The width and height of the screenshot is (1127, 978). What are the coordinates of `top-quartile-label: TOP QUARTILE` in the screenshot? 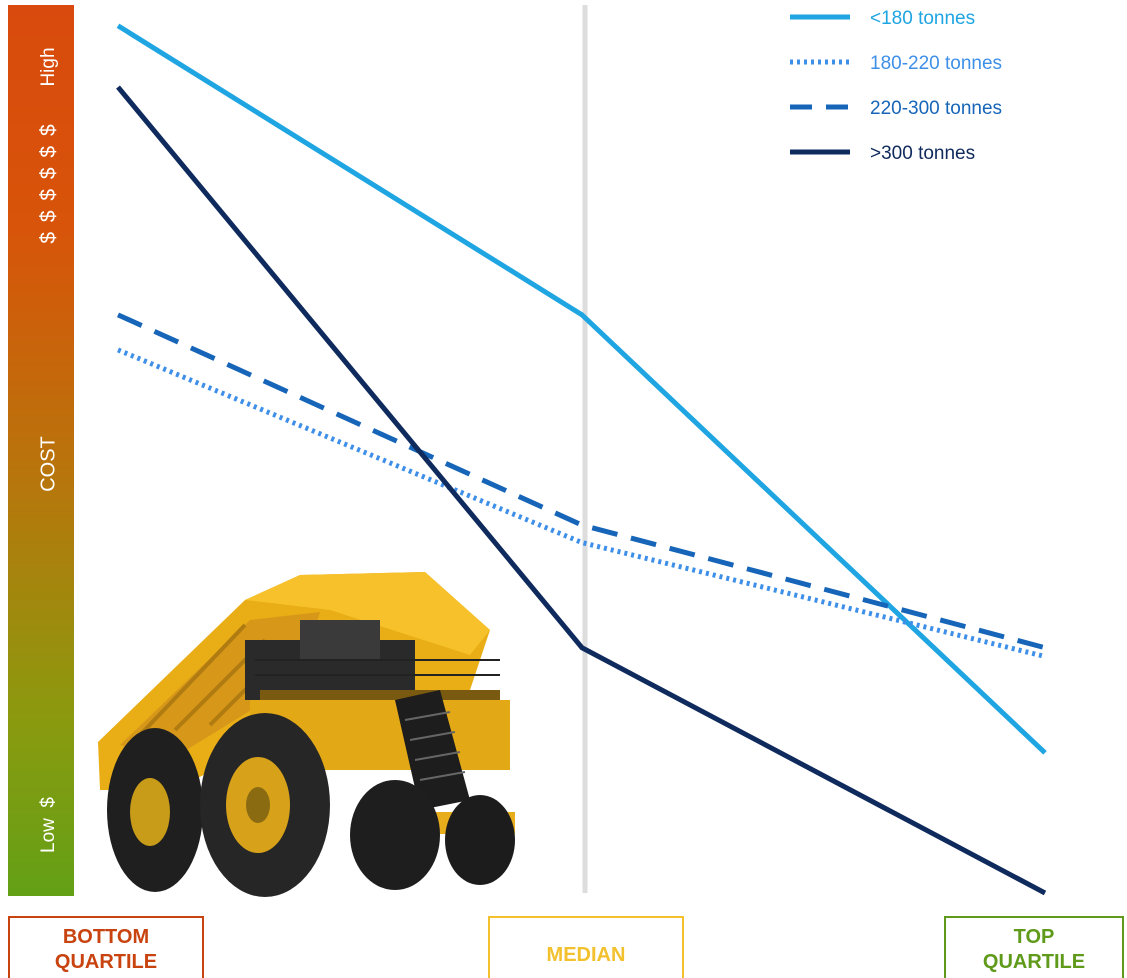 It's located at (1034, 947).